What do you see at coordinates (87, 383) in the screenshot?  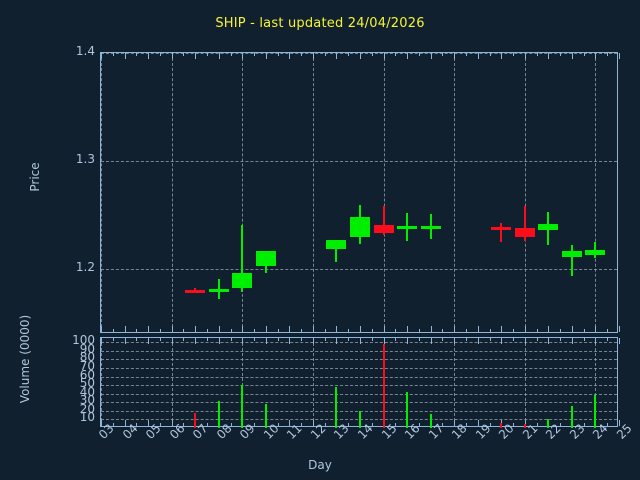 I see `volume-tick-label: 50` at bounding box center [87, 383].